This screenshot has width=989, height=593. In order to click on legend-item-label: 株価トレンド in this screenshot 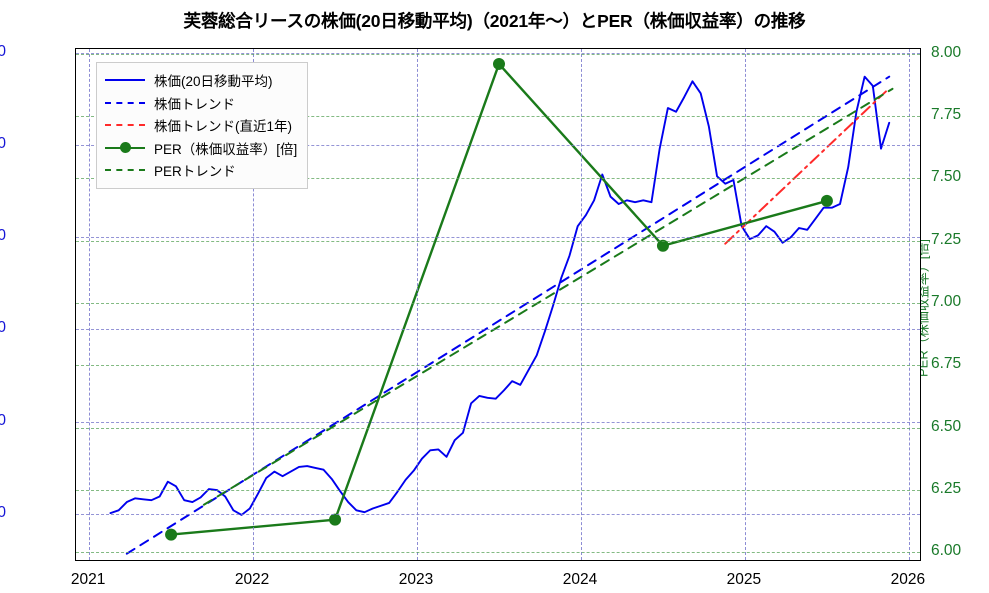, I will do `click(194, 104)`.